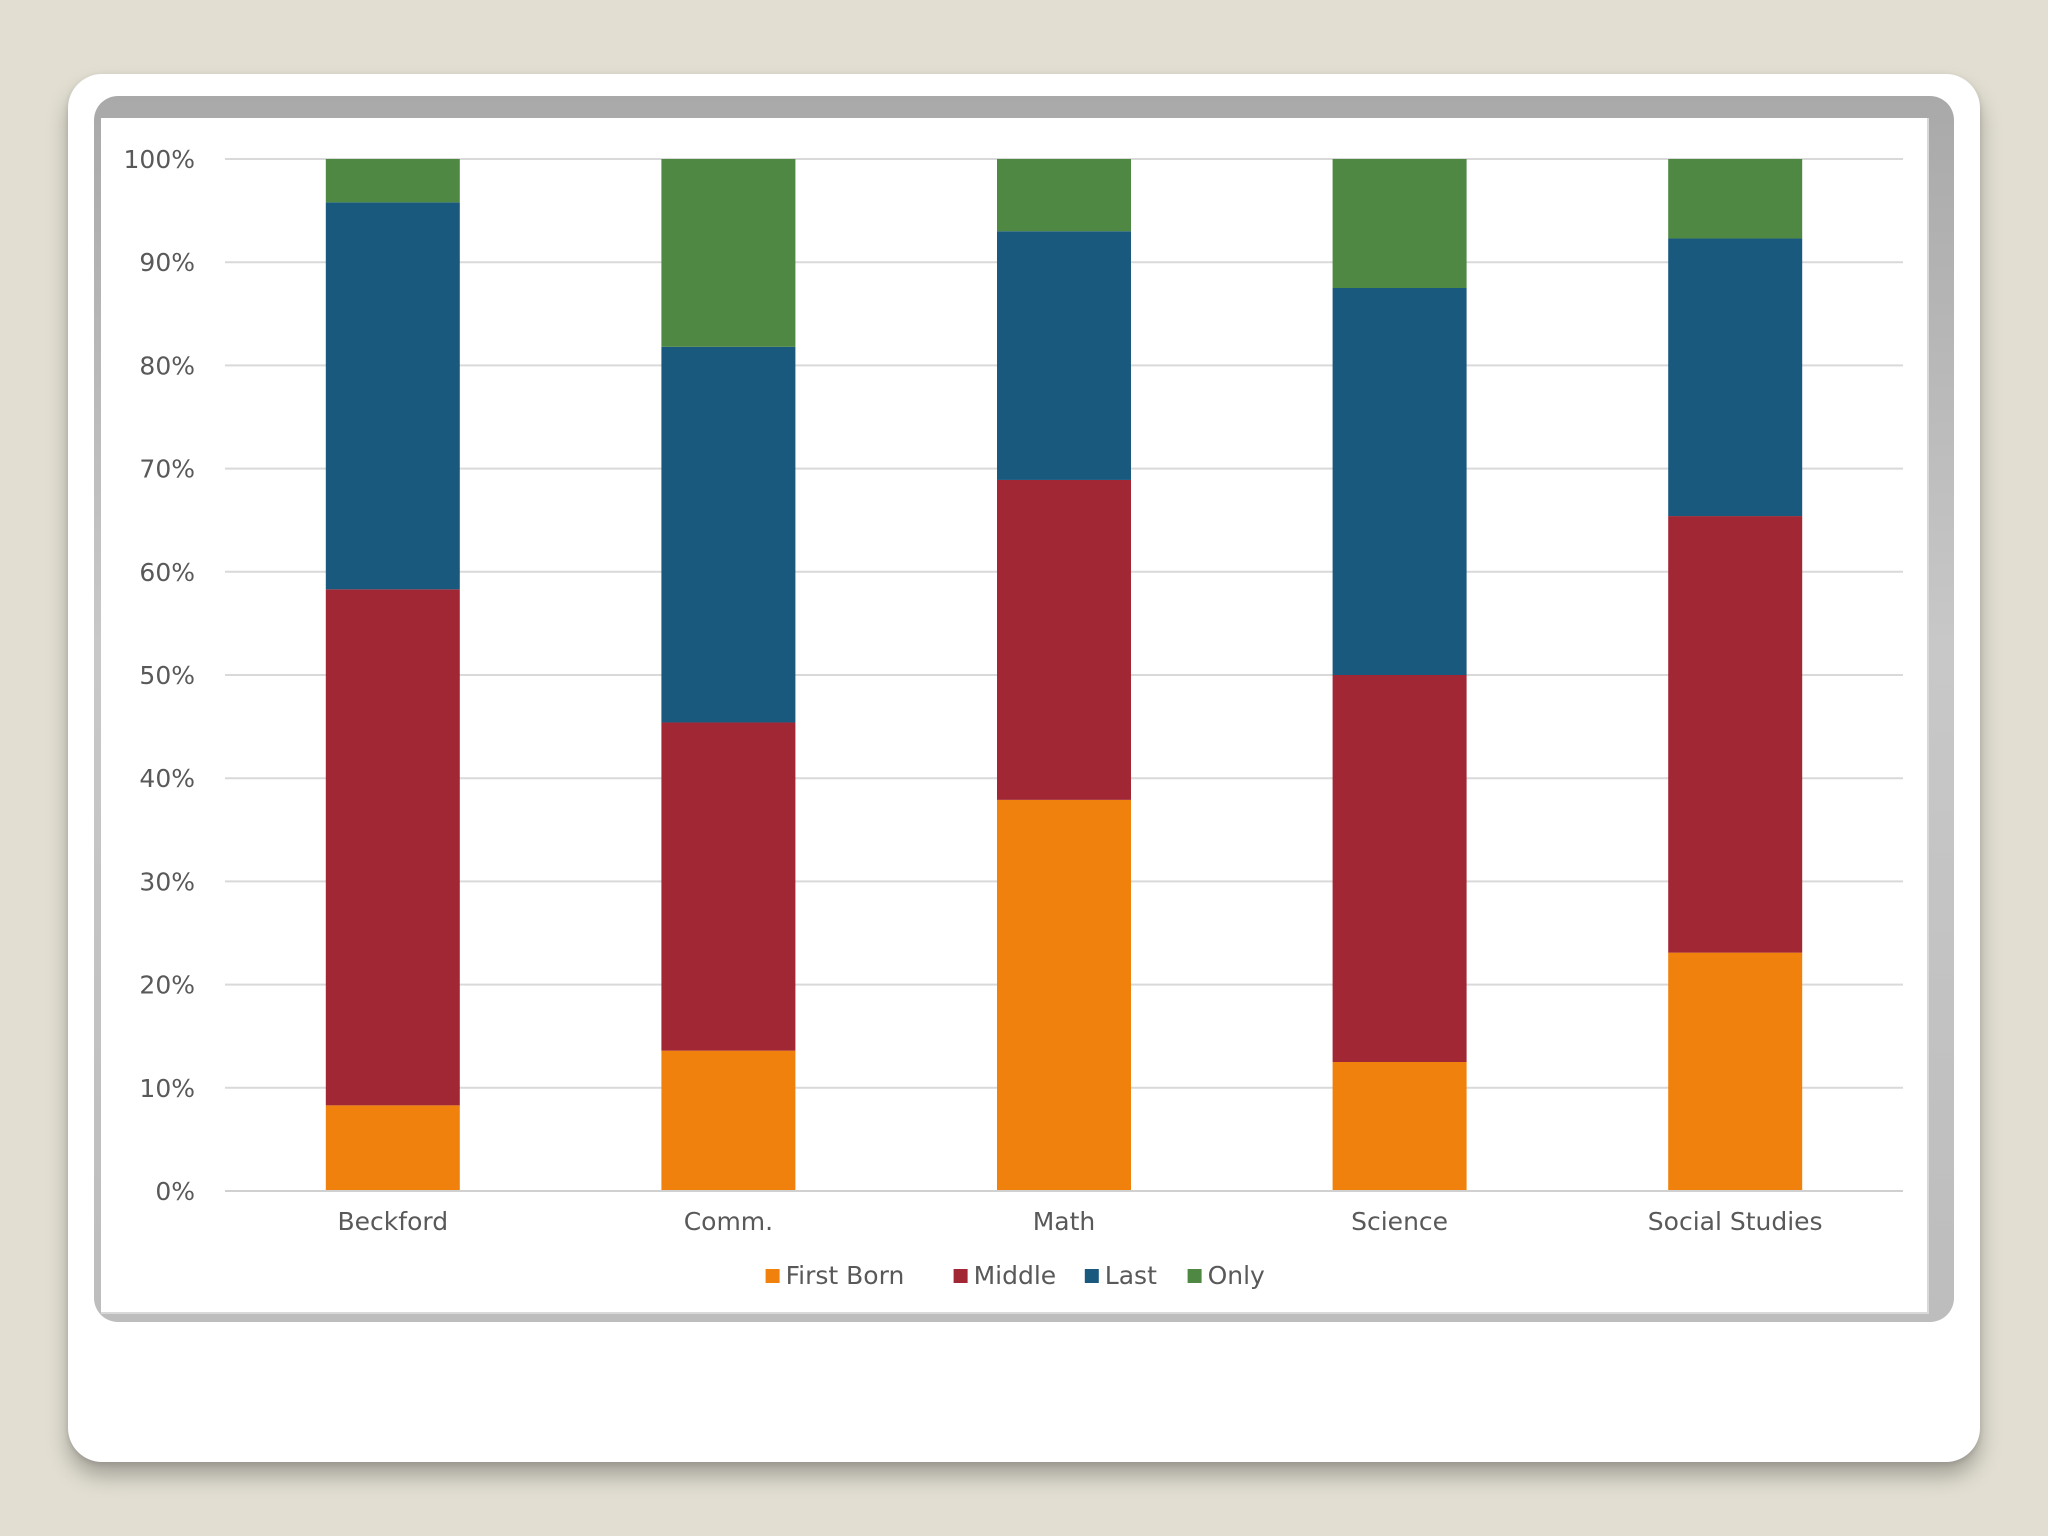  I want to click on bar-comm-only, so click(728, 253).